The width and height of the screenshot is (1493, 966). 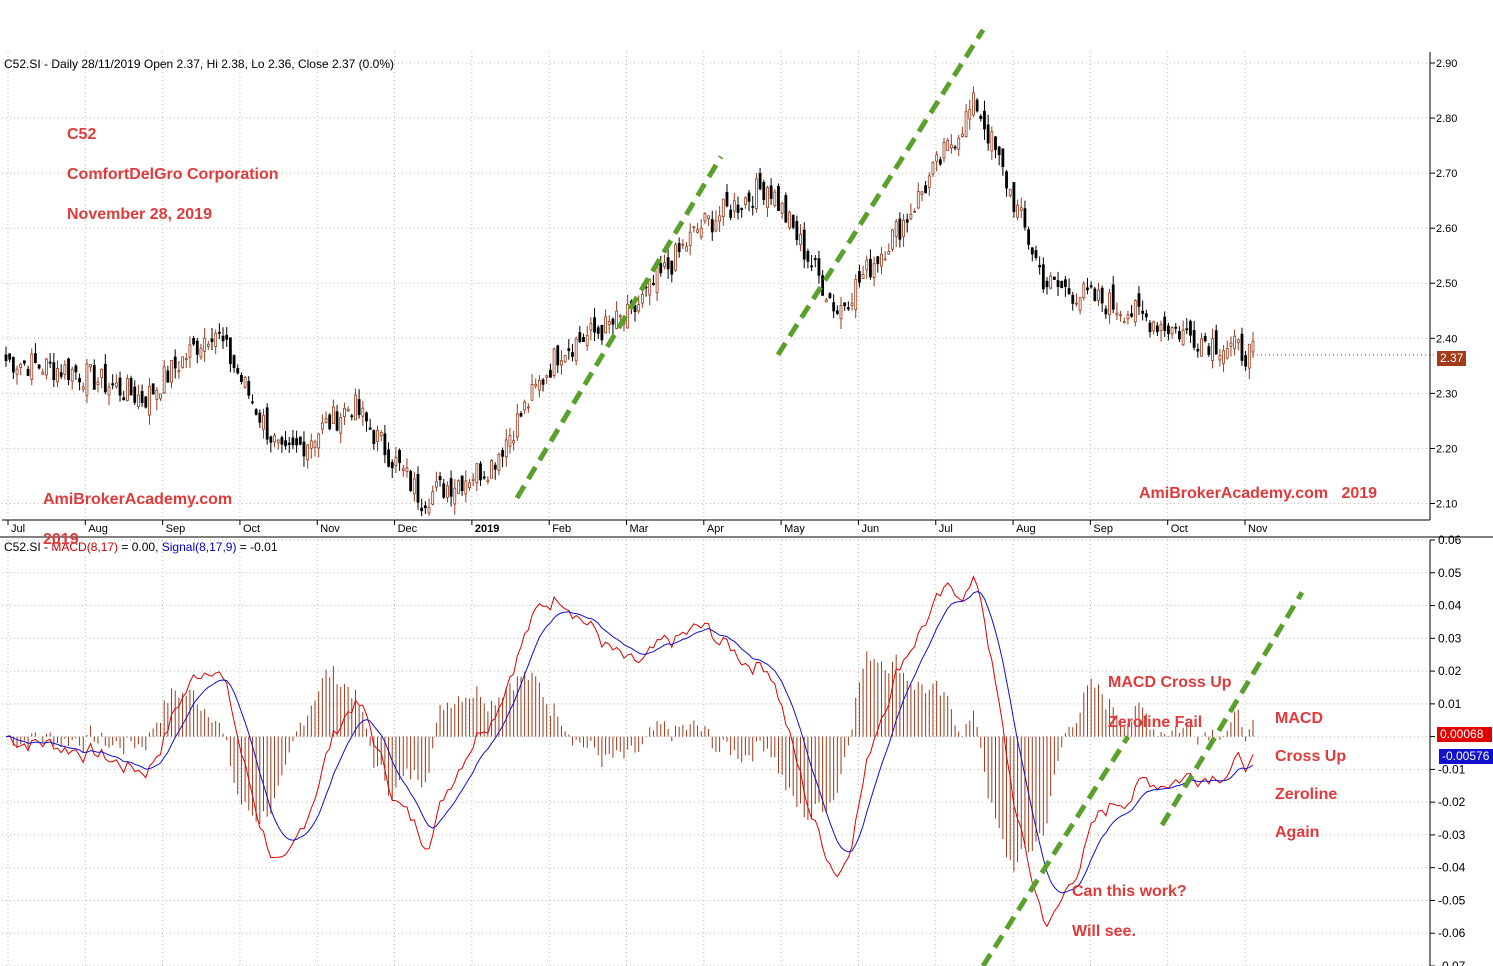 I want to click on cross-fail-line2: Zeroline Fail, so click(x=1155, y=722).